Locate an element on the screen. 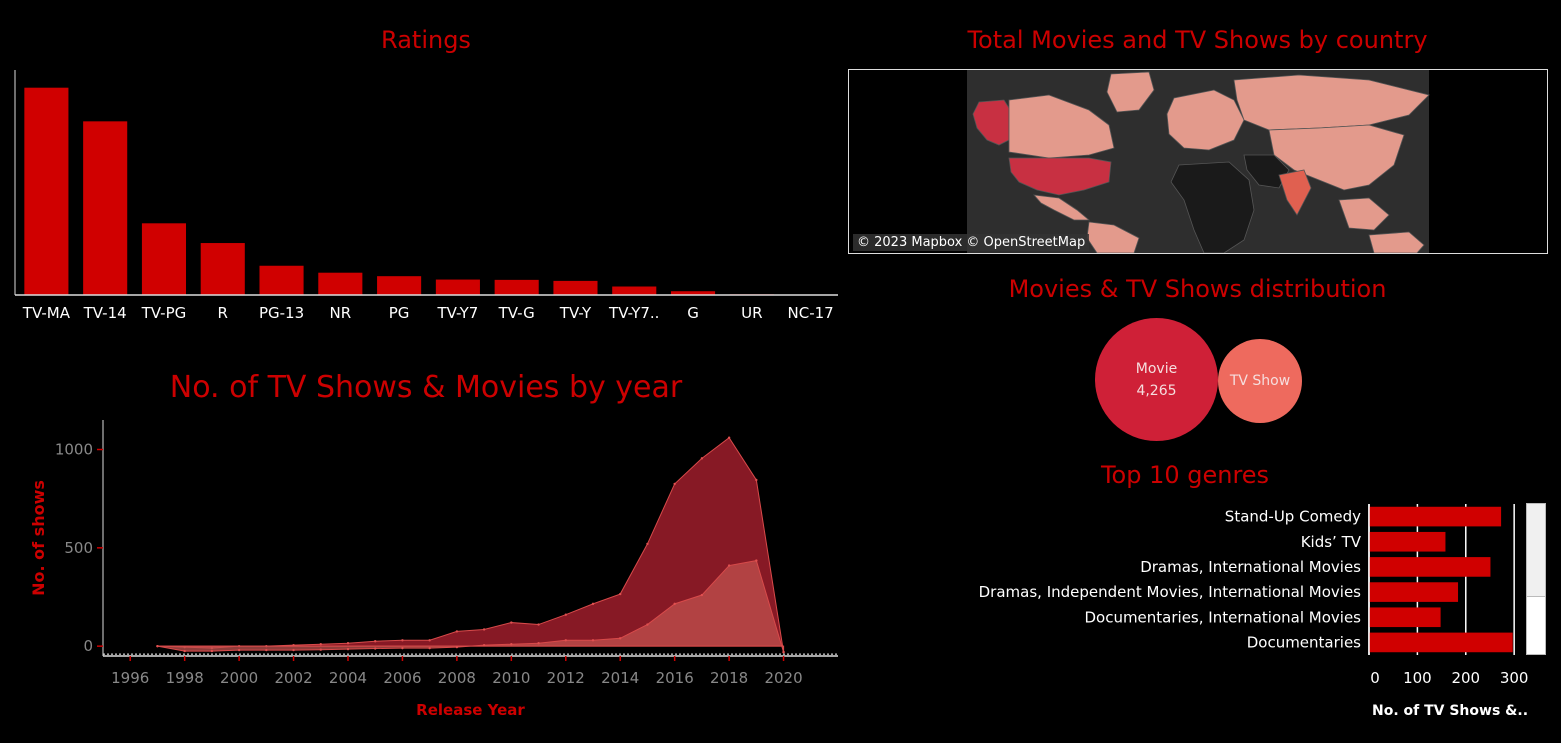 This screenshot has width=1561, height=743. ratings-tick-label: NR is located at coordinates (340, 313).